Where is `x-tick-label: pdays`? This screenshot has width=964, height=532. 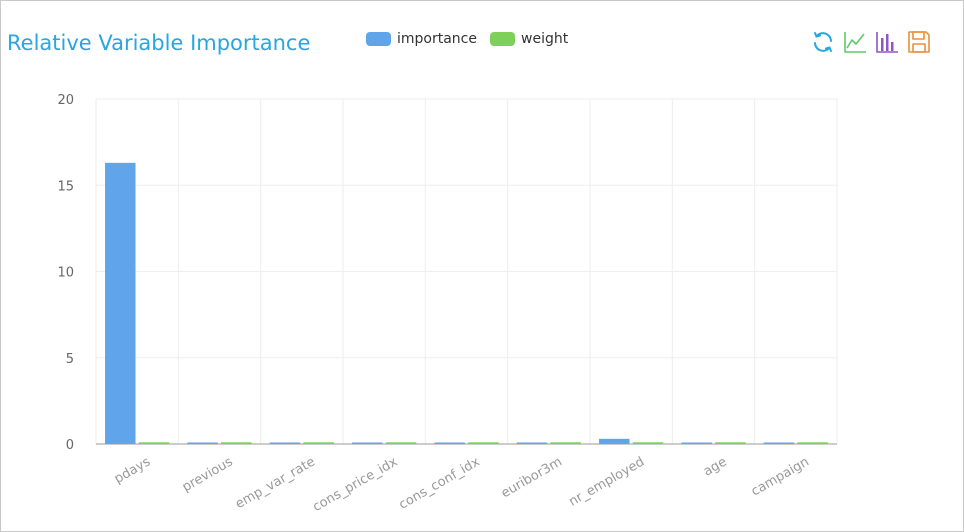 x-tick-label: pdays is located at coordinates (132, 470).